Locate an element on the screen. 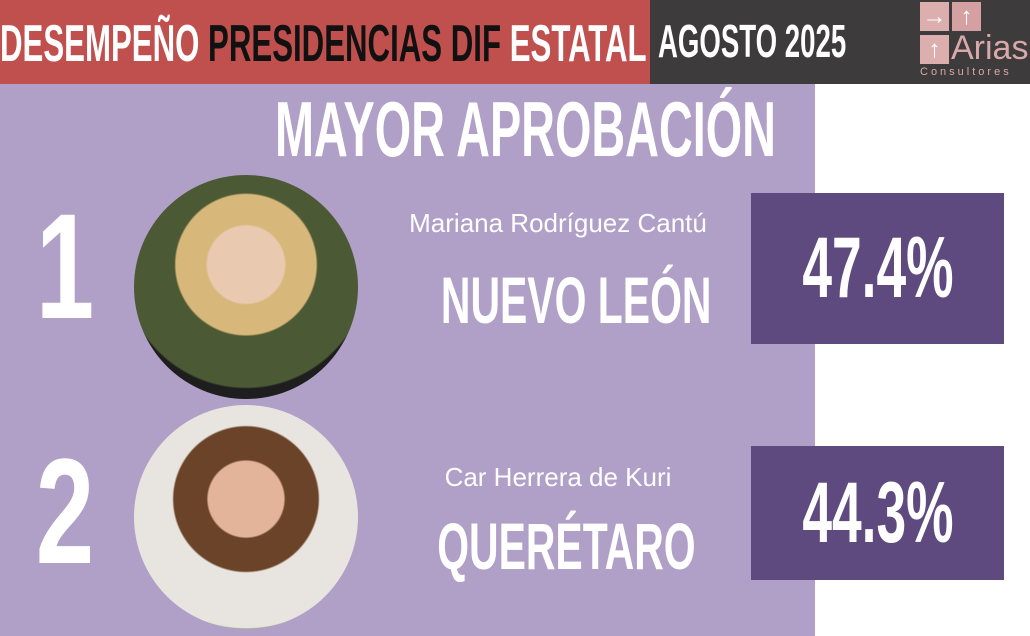 The image size is (1030, 636). rank-number: 1 is located at coordinates (65, 266).